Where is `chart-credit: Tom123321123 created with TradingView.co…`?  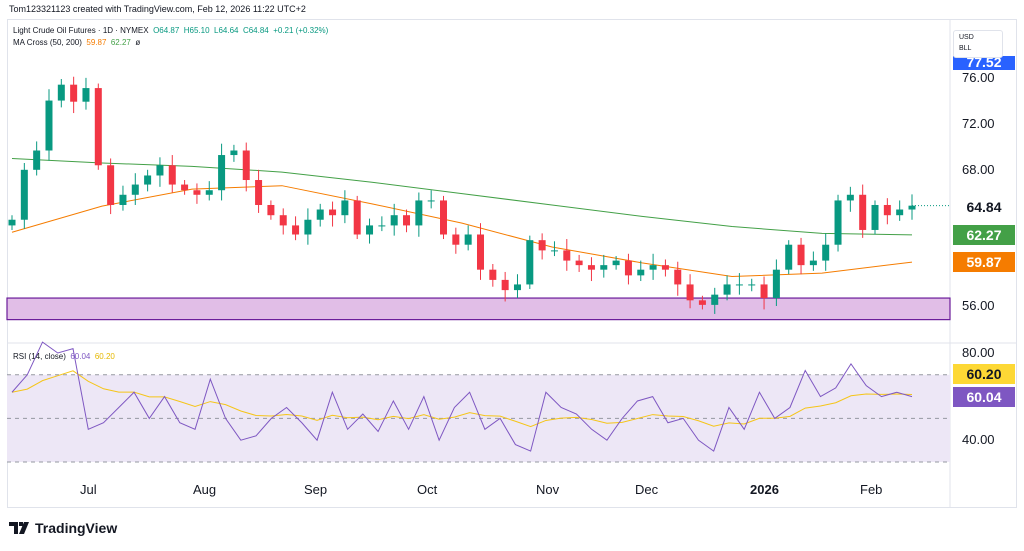 chart-credit: Tom123321123 created with TradingView.co… is located at coordinates (157, 9).